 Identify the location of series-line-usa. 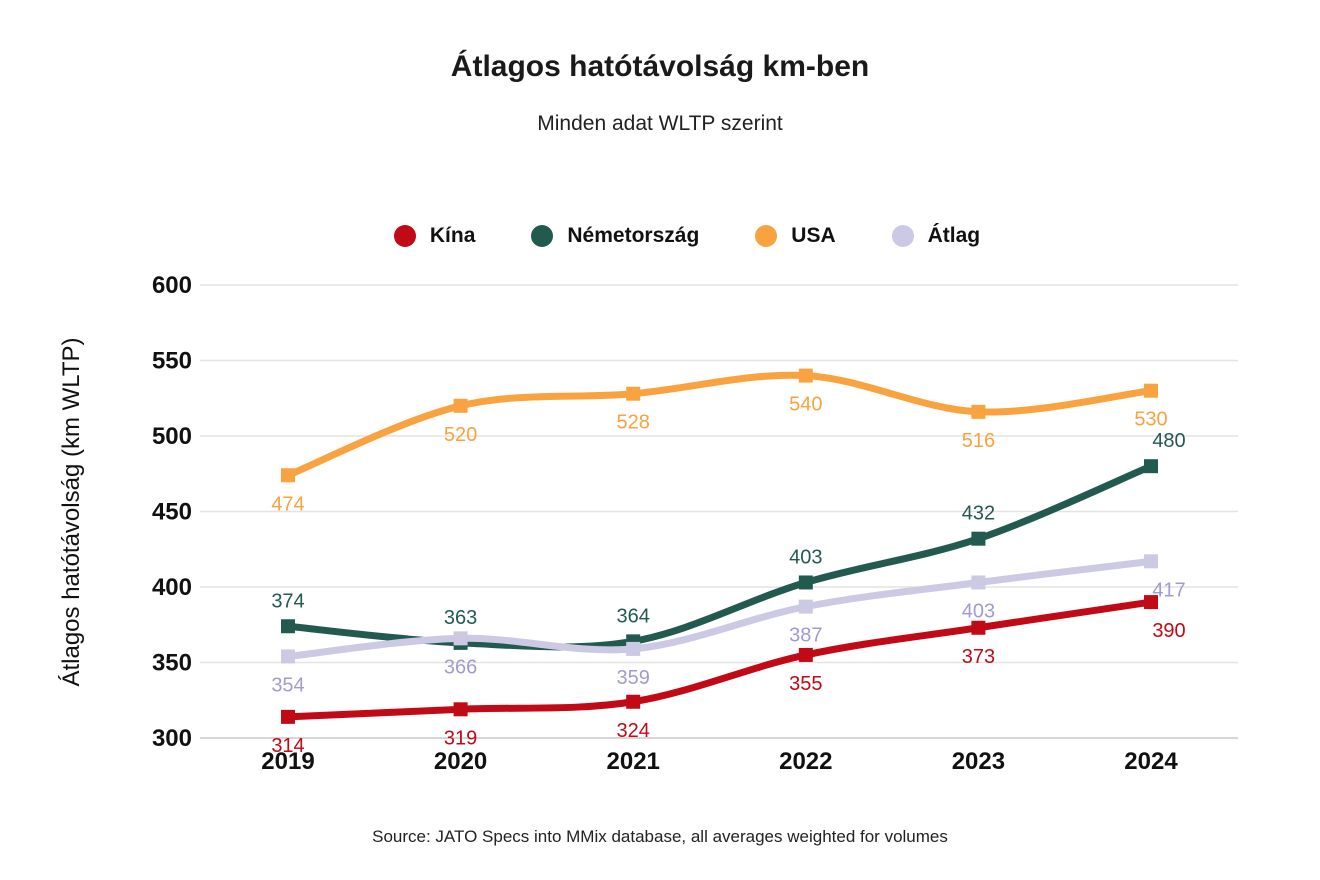
(719, 425).